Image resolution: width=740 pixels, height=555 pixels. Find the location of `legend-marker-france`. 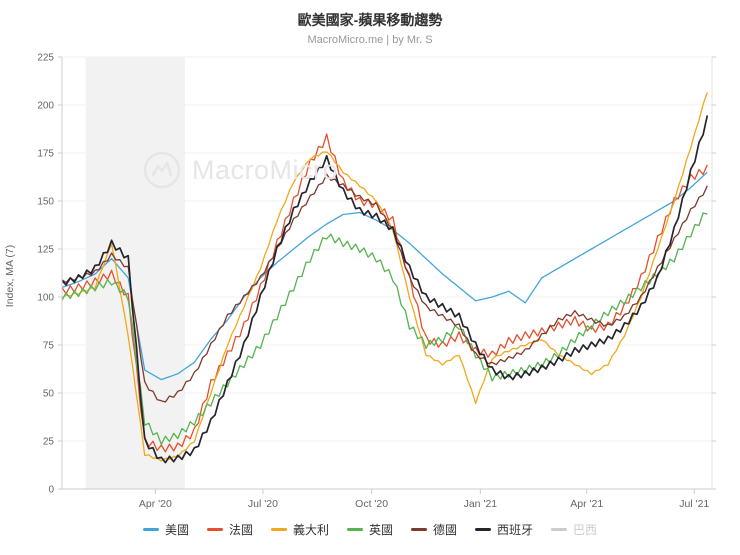

legend-marker-france is located at coordinates (214, 529).